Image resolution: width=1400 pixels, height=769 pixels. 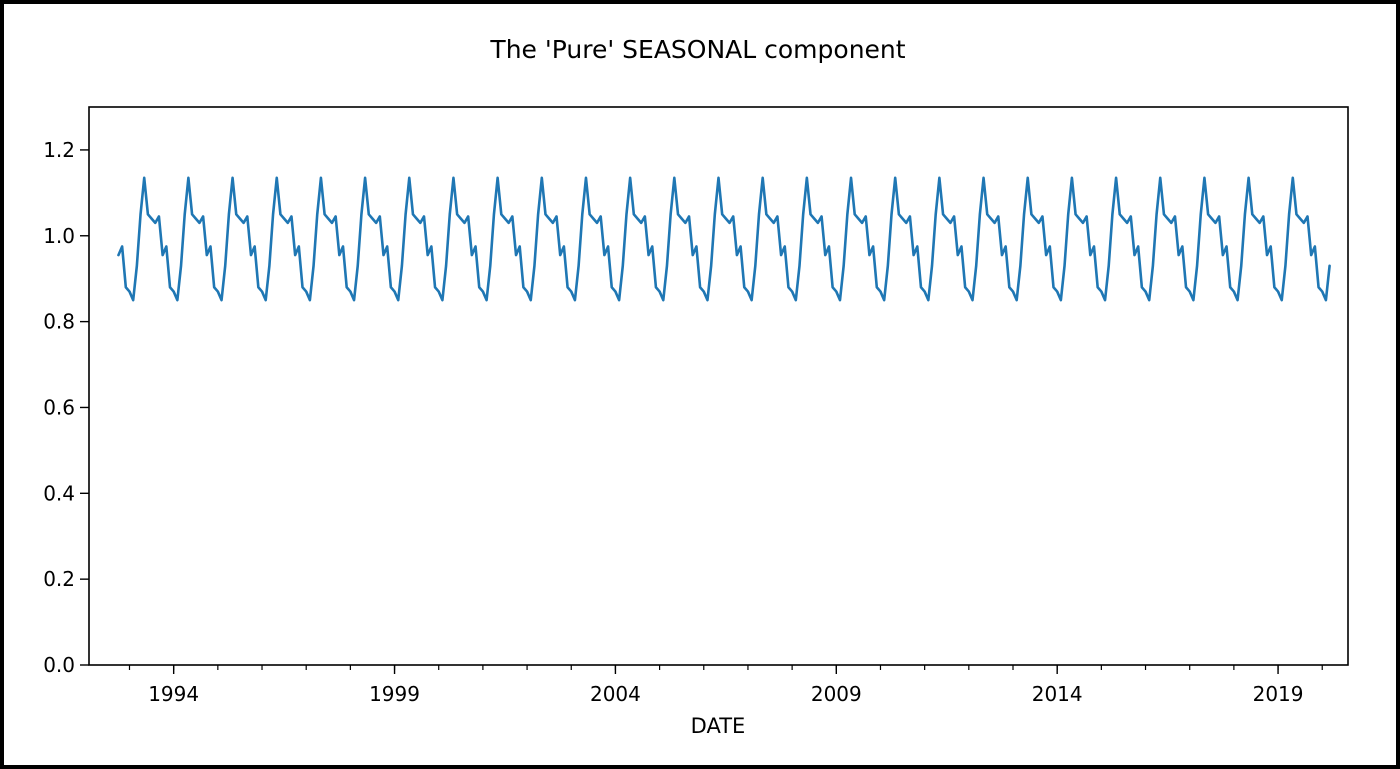 What do you see at coordinates (59, 579) in the screenshot?
I see `y-tick-label: 0.2` at bounding box center [59, 579].